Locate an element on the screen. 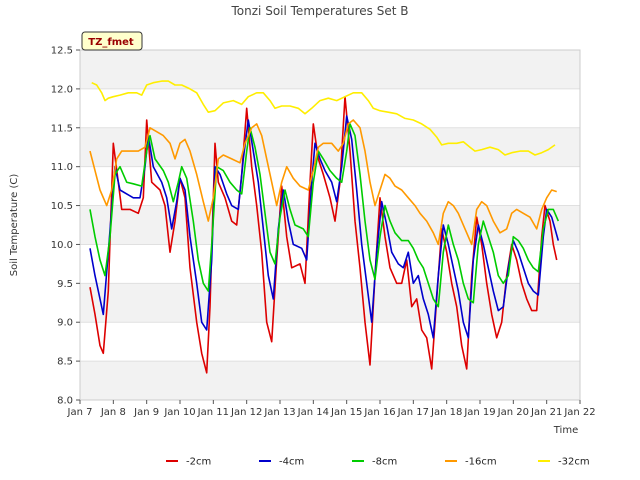 This screenshot has height=480, width=640. x-tick-label: Jan 13 is located at coordinates (279, 412).